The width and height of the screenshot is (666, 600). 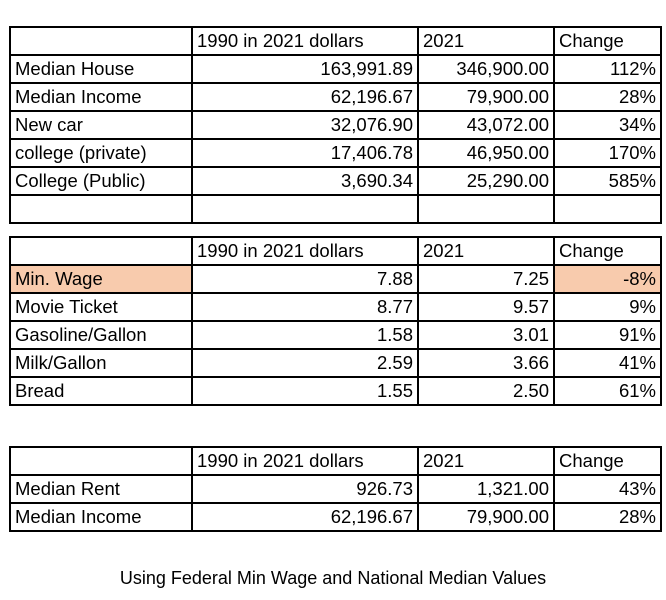 I want to click on value-1990-cell: 8.77, so click(x=305, y=307).